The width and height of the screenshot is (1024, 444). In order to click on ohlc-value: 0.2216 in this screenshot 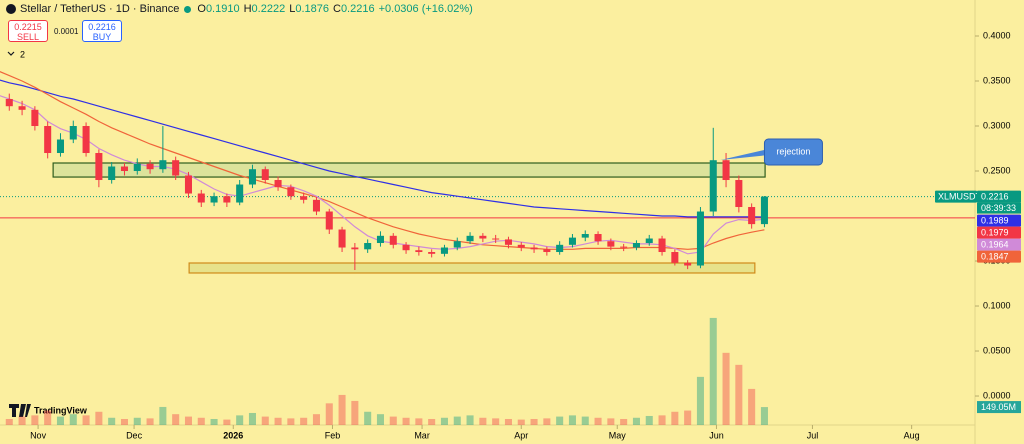, I will do `click(357, 9)`.